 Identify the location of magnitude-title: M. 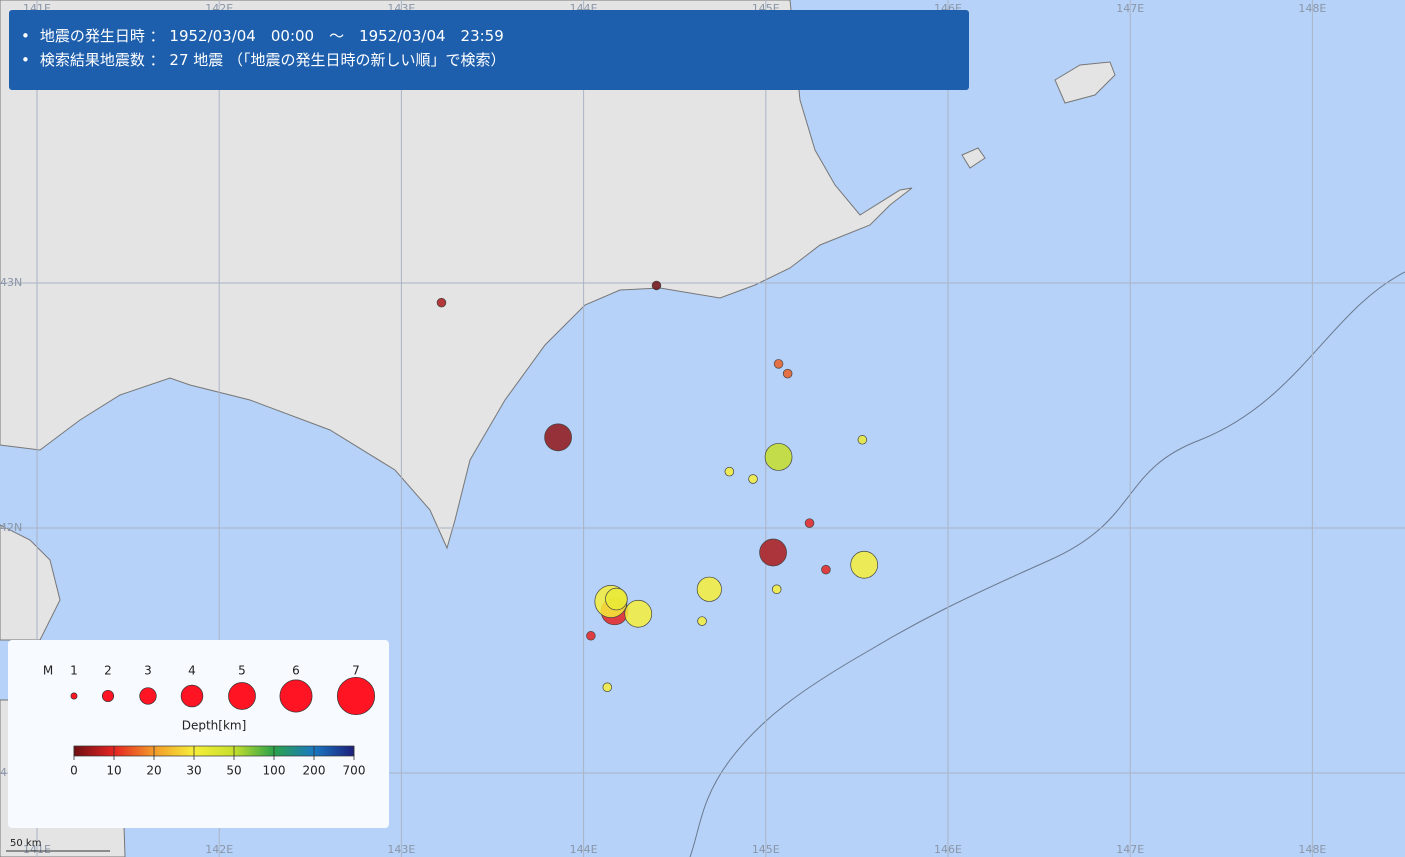
(48, 671).